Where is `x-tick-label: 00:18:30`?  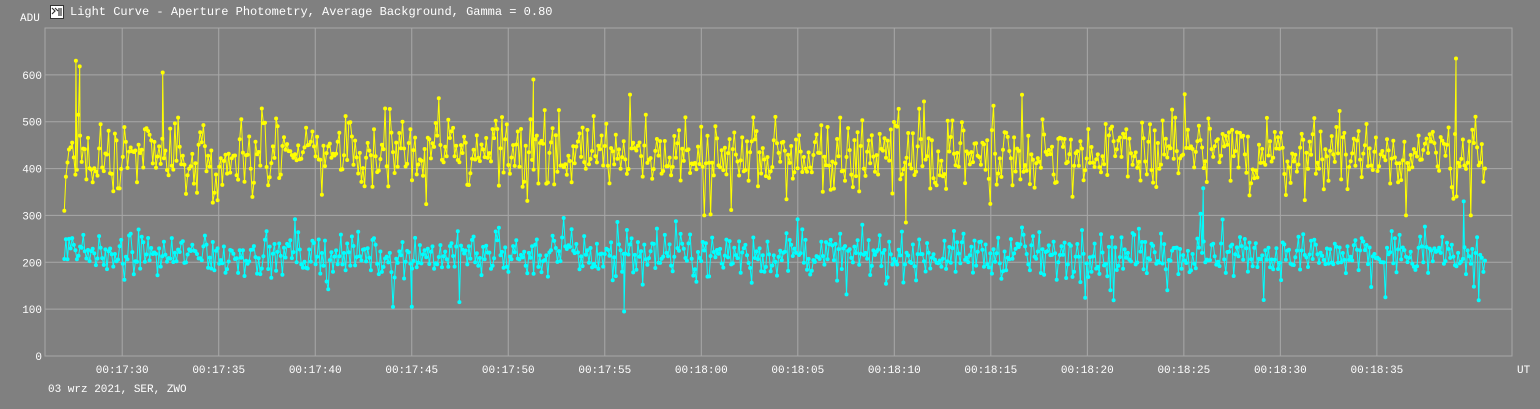 x-tick-label: 00:18:30 is located at coordinates (1280, 371).